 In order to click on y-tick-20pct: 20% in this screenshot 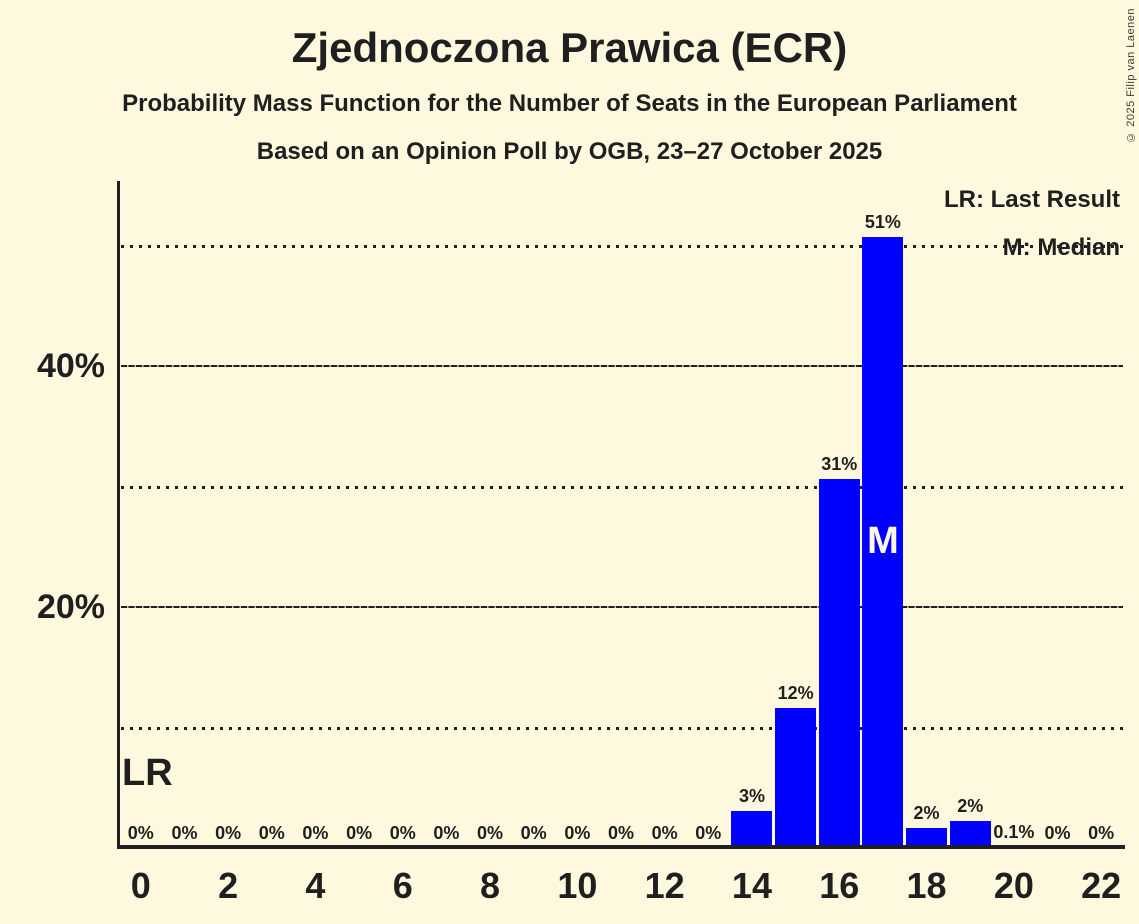, I will do `click(70, 607)`.